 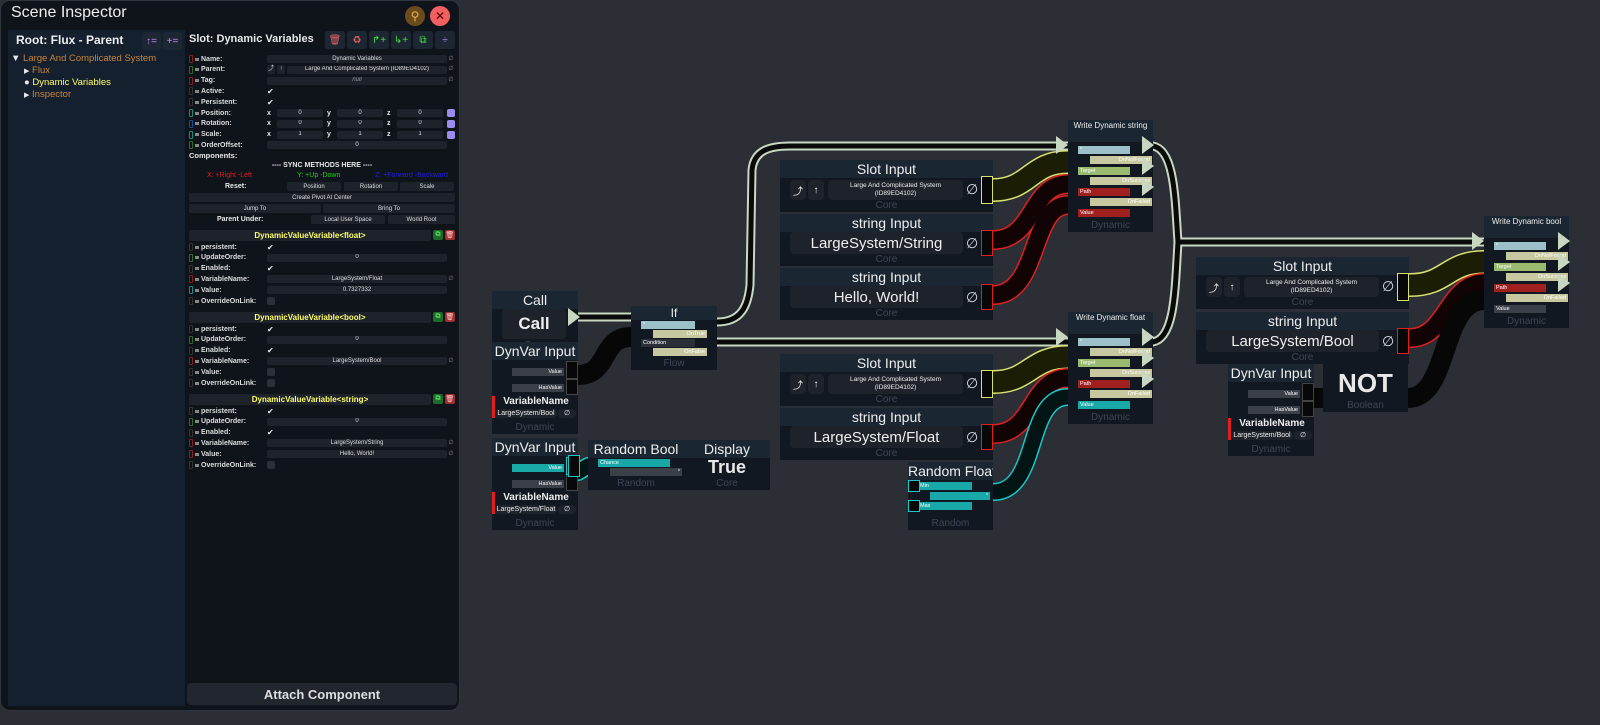 I want to click on tree-item-inspector: ▶ Inspector, so click(x=48, y=94).